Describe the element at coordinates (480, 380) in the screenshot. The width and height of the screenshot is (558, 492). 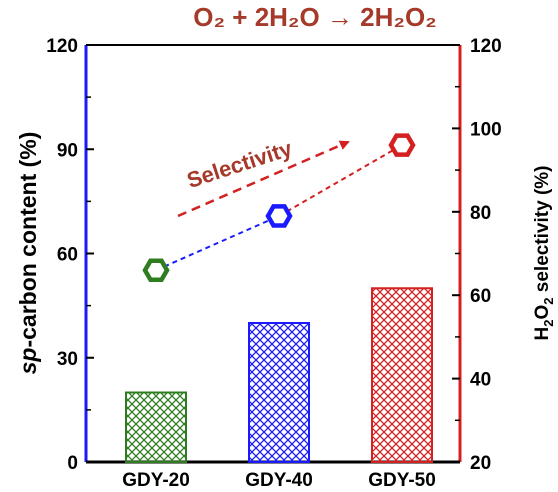
I see `right-tick-label: 40` at that location.